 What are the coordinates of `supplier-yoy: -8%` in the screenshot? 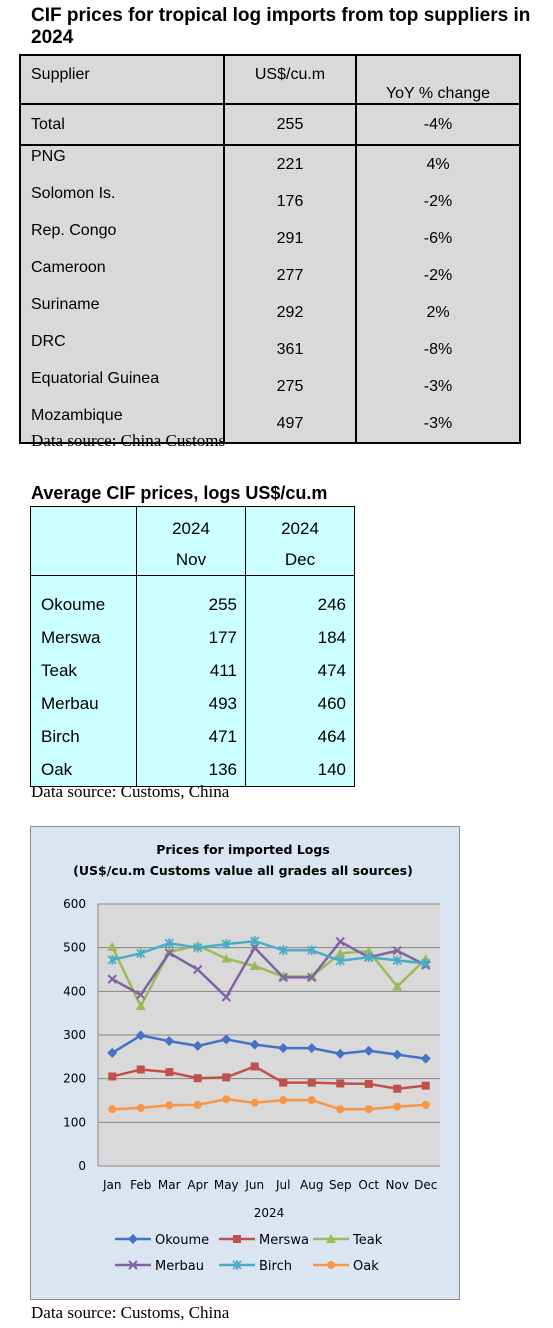 It's located at (438, 349).